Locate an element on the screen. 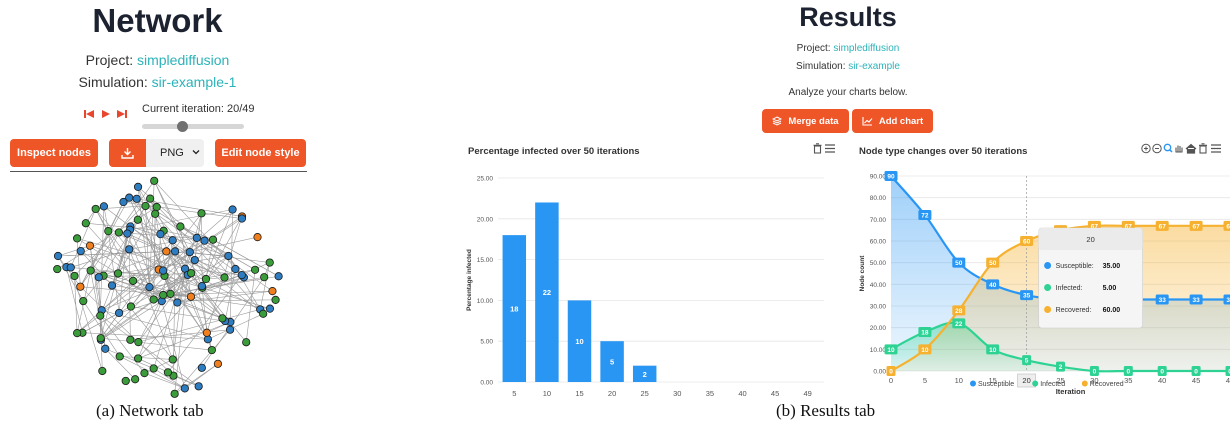 The image size is (1230, 429). edit-node-style-button: Edit node style is located at coordinates (260, 153).